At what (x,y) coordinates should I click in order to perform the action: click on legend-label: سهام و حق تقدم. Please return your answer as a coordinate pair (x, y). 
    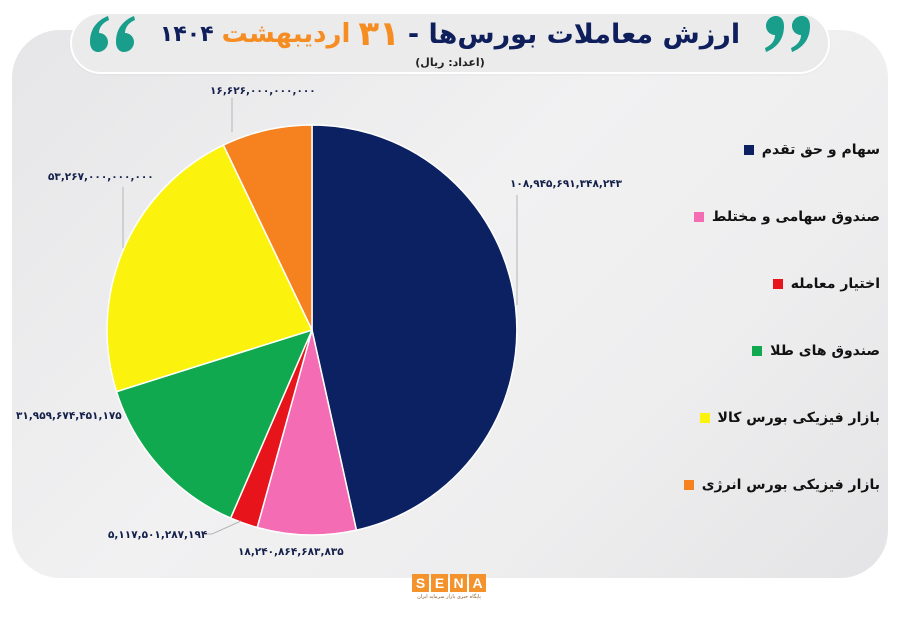
    Looking at the image, I should click on (820, 150).